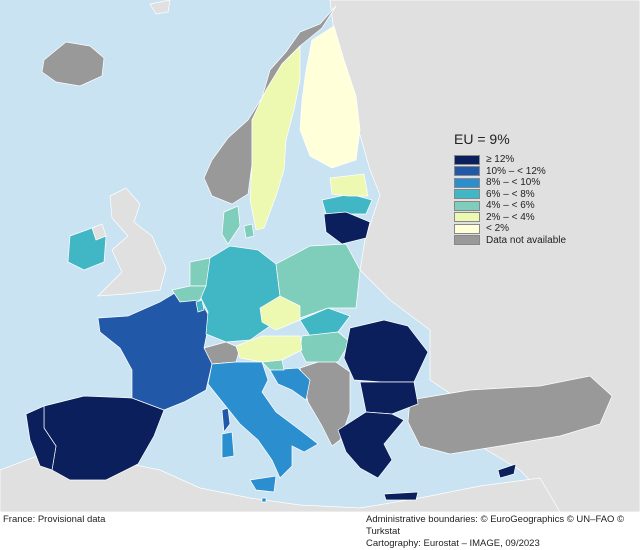 The image size is (640, 550). I want to click on legend-label: 4% – < 6%, so click(510, 206).